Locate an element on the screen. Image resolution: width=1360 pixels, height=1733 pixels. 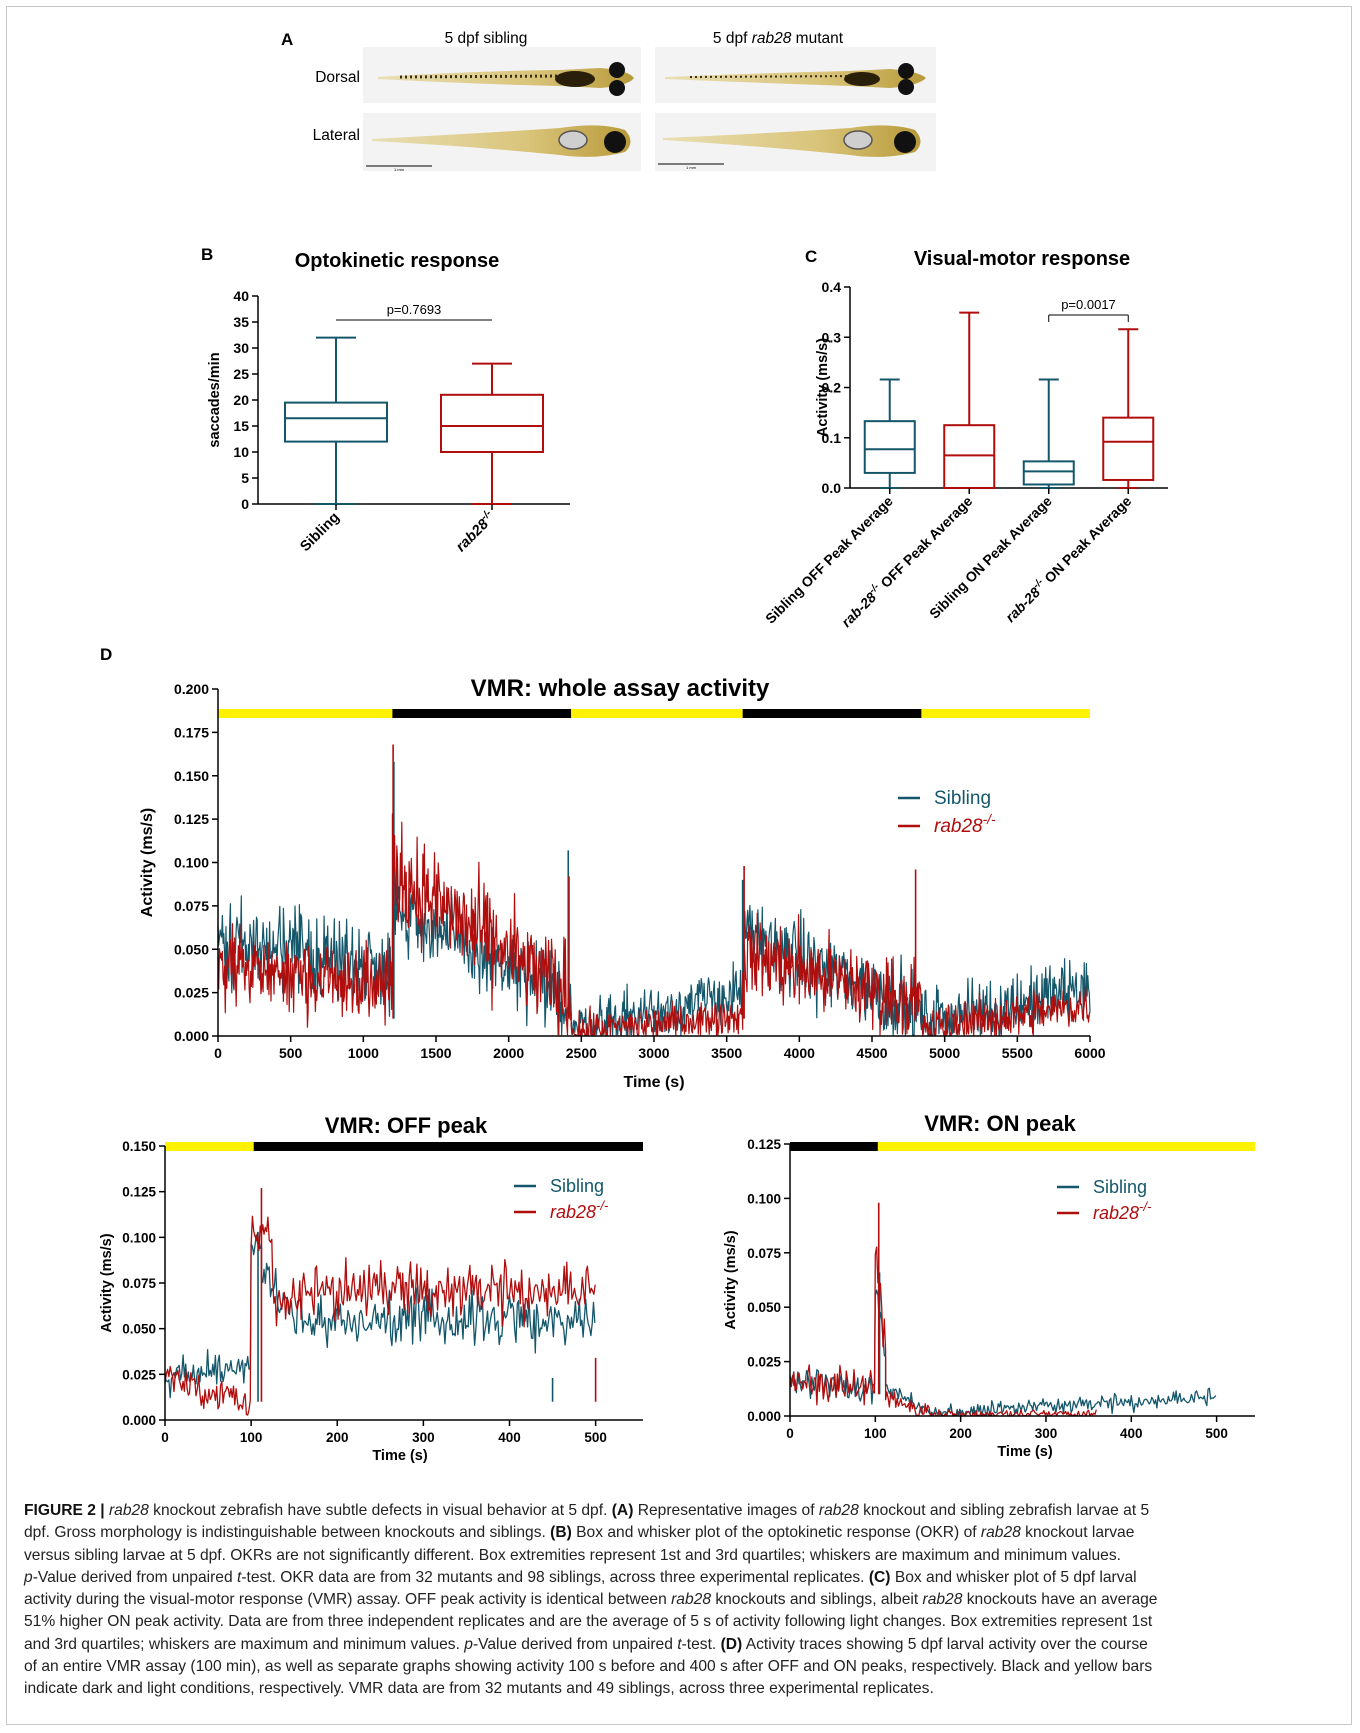
caption-text: (A) is located at coordinates (622, 1510).